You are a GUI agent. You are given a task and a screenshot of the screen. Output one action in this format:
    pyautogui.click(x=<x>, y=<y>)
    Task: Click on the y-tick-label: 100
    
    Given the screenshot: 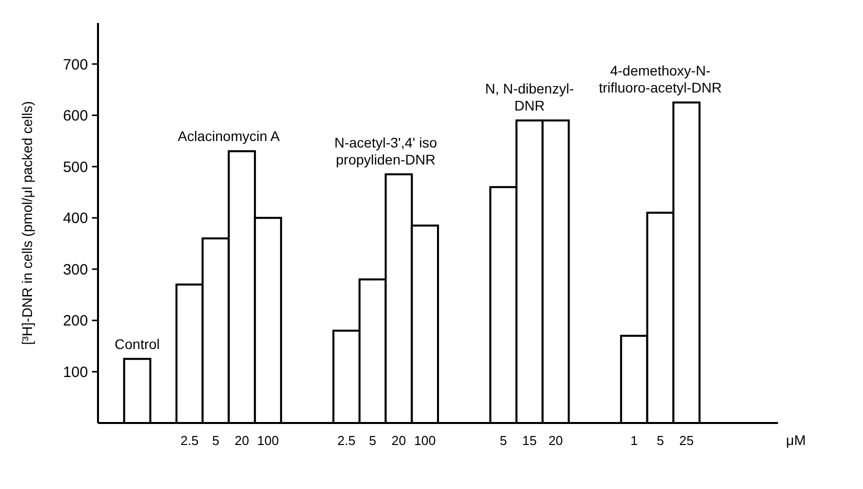 What is the action you would take?
    pyautogui.click(x=75, y=372)
    